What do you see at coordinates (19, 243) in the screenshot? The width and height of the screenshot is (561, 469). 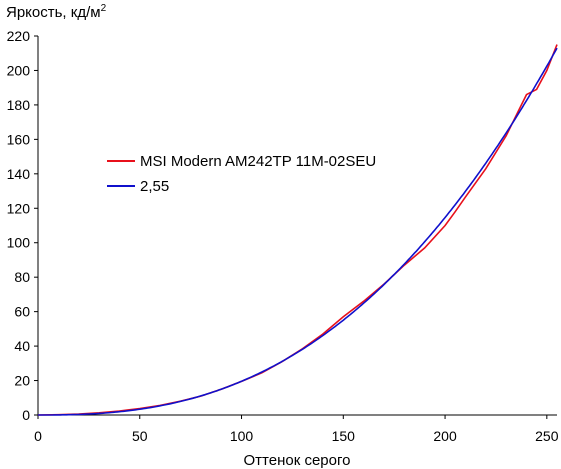 I see `y-tick-label: 100` at bounding box center [19, 243].